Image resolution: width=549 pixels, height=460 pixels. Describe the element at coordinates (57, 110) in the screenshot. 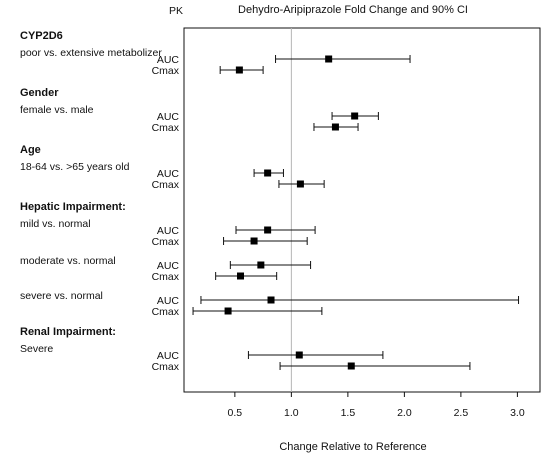

I see `comparison-label: female vs. male` at that location.